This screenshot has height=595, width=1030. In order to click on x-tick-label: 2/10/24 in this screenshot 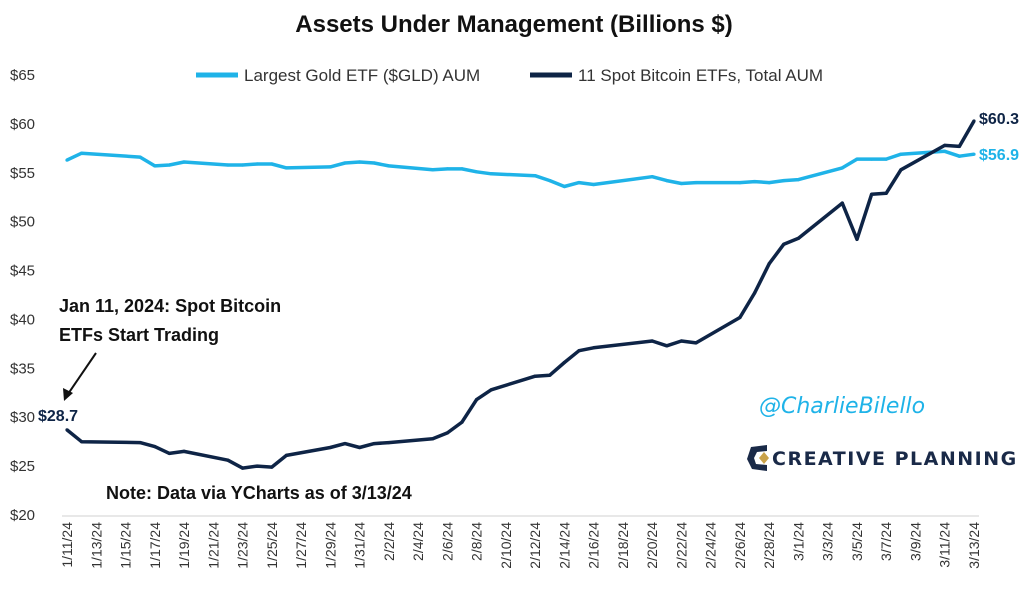, I will do `click(506, 545)`.